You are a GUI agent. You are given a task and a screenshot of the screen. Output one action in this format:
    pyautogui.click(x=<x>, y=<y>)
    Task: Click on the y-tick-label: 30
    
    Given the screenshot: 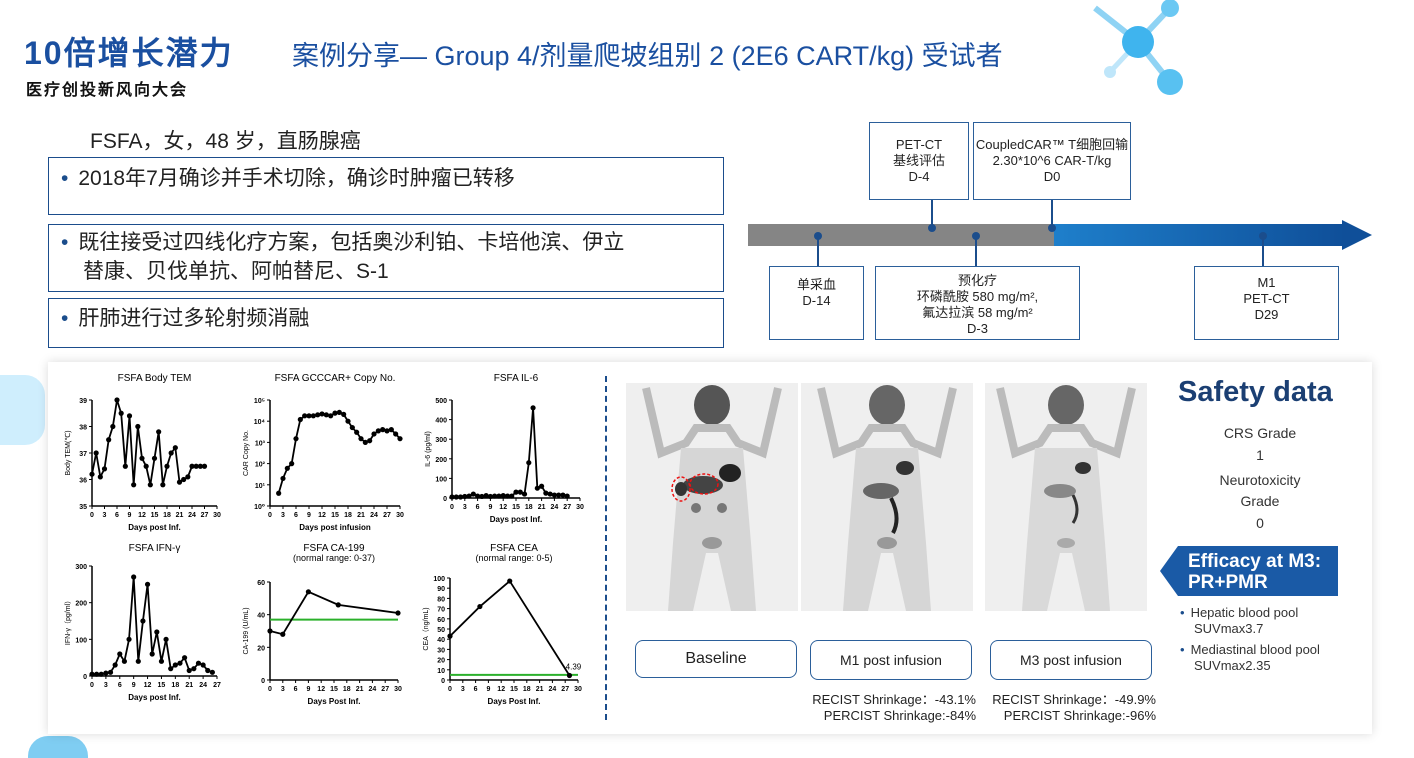 What is the action you would take?
    pyautogui.click(x=441, y=650)
    